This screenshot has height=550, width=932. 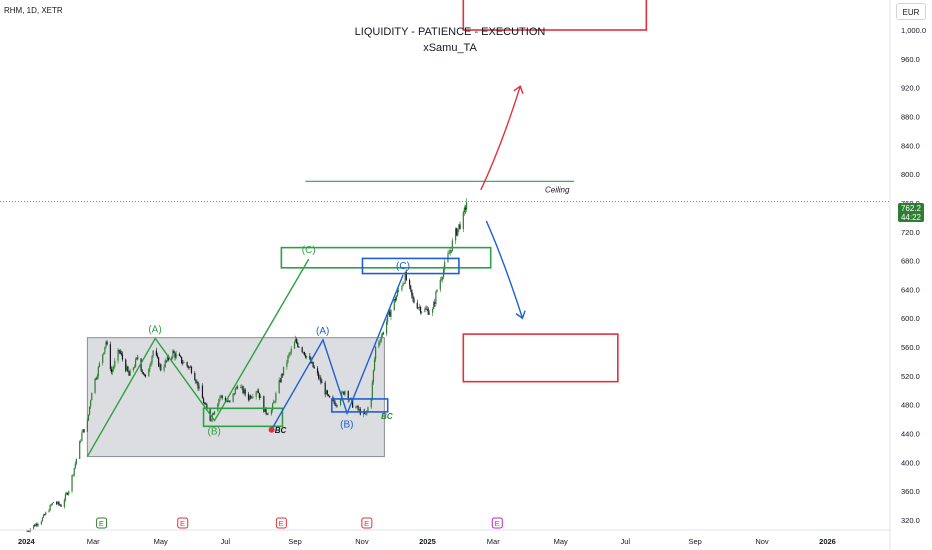 What do you see at coordinates (500, 138) in the screenshot?
I see `bullish-arrow-line` at bounding box center [500, 138].